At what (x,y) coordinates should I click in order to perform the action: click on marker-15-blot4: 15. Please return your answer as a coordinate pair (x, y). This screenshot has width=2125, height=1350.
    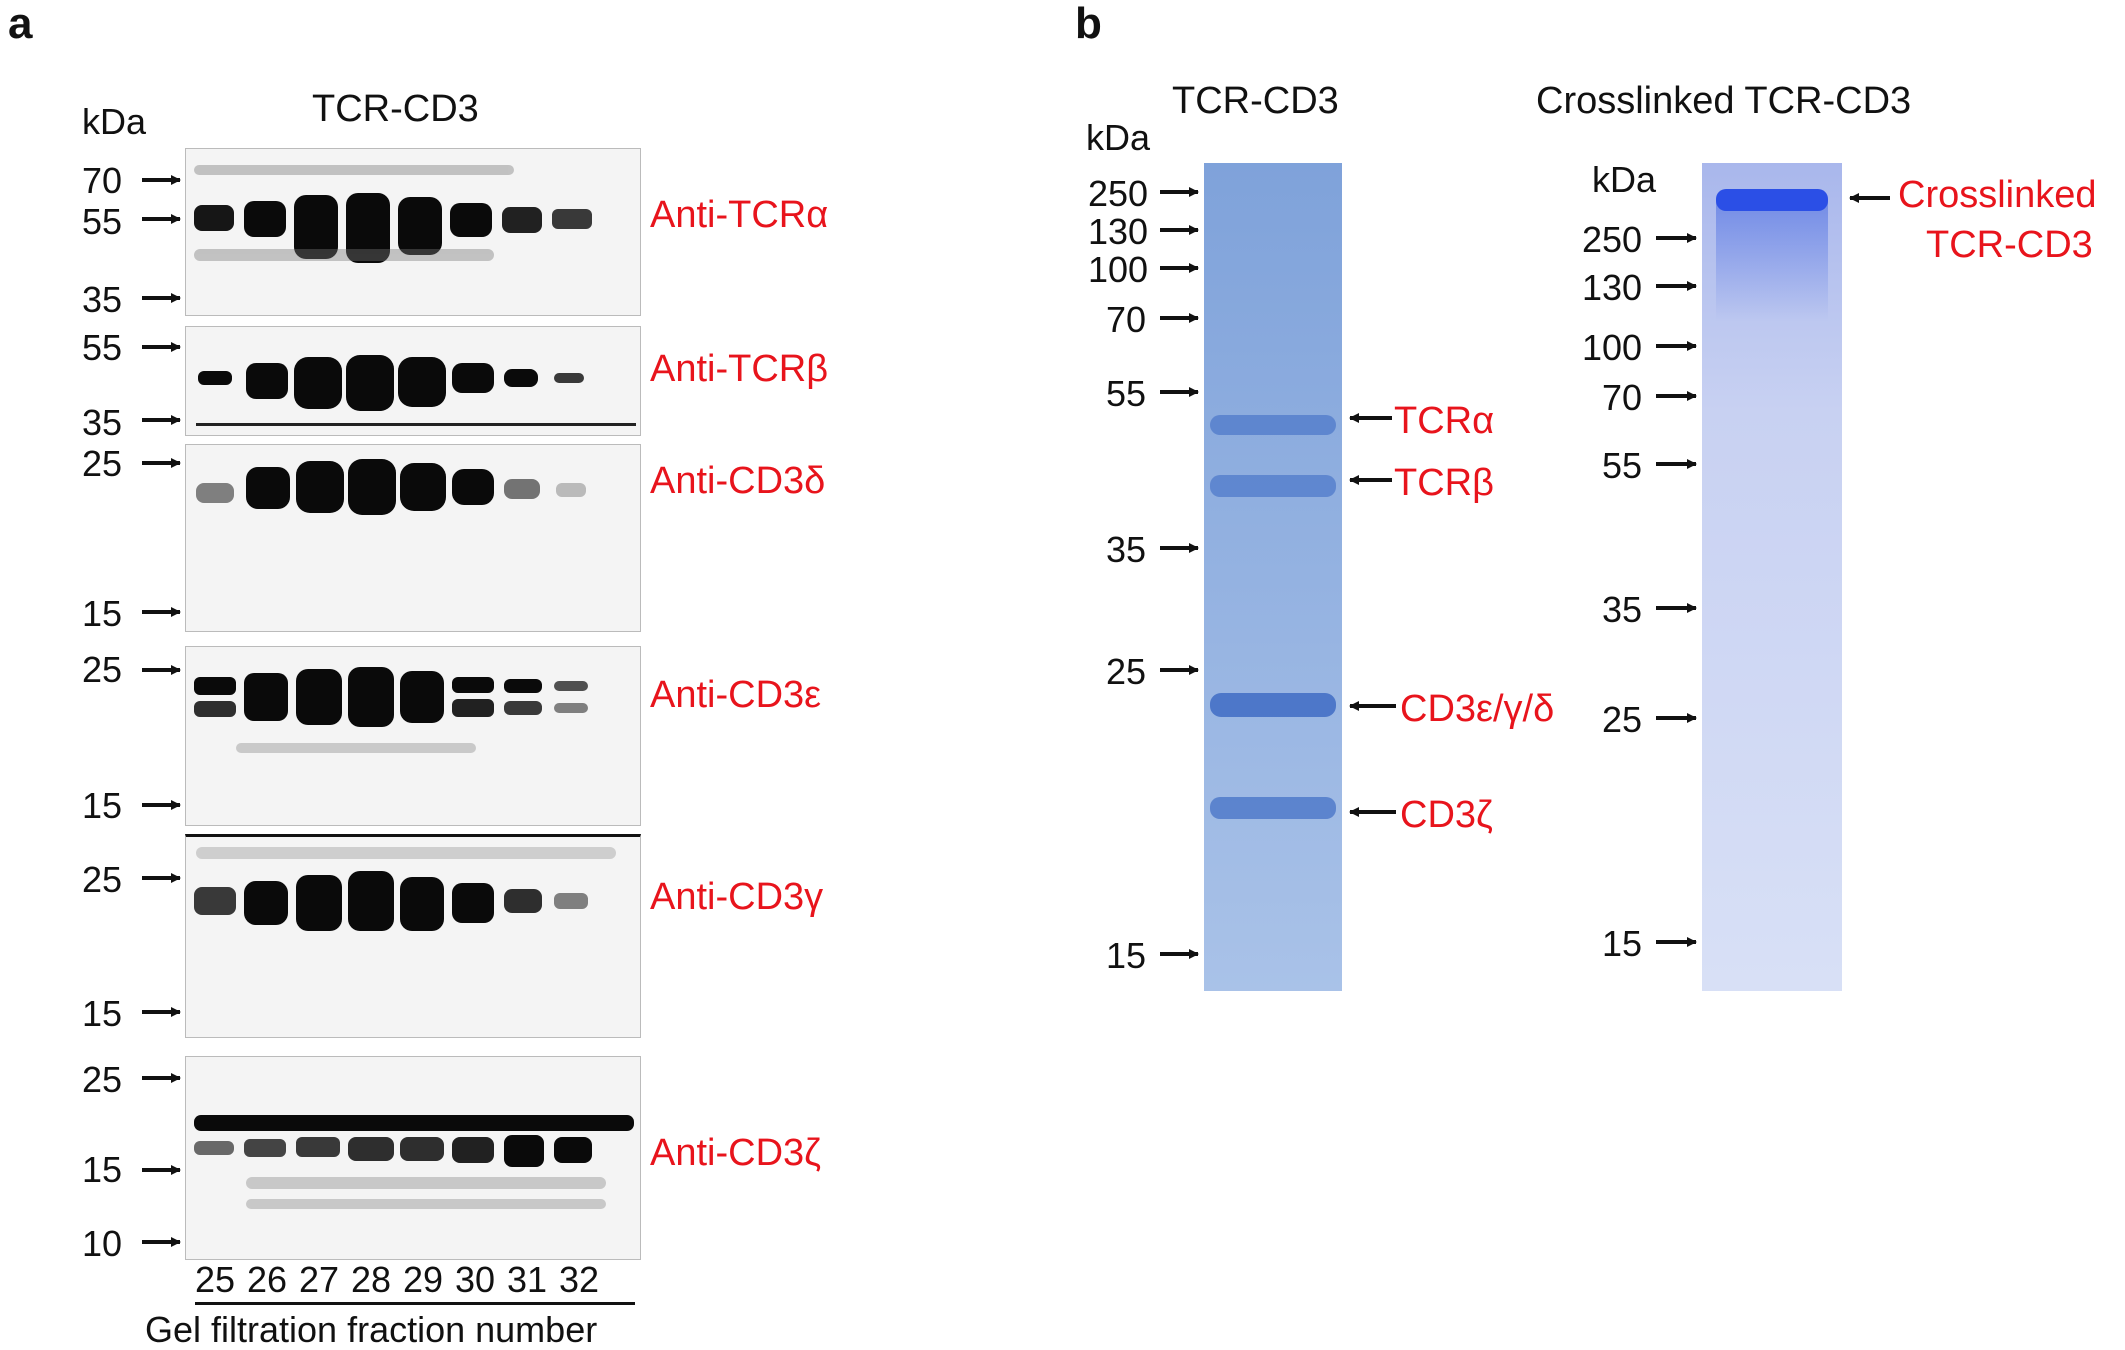
    Looking at the image, I should click on (102, 805).